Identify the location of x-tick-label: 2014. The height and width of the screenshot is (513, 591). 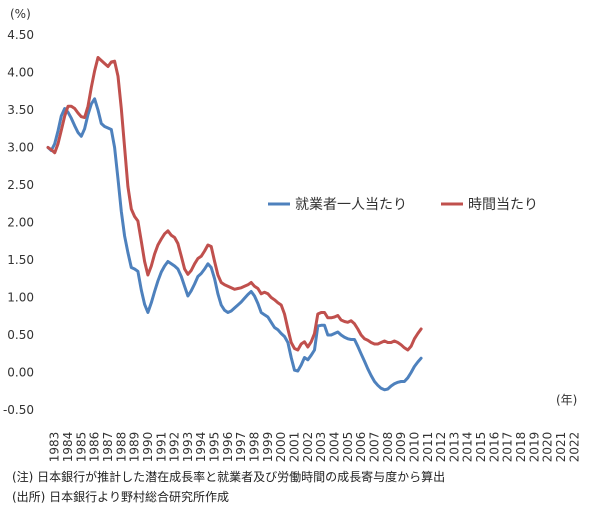
(468, 447).